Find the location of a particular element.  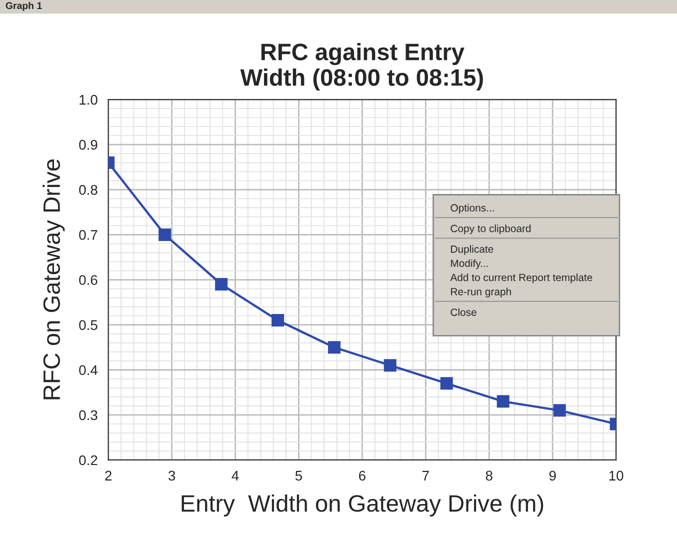

chart-title: RFC against Entry Width (08:00 to 08:15) is located at coordinates (361, 66).